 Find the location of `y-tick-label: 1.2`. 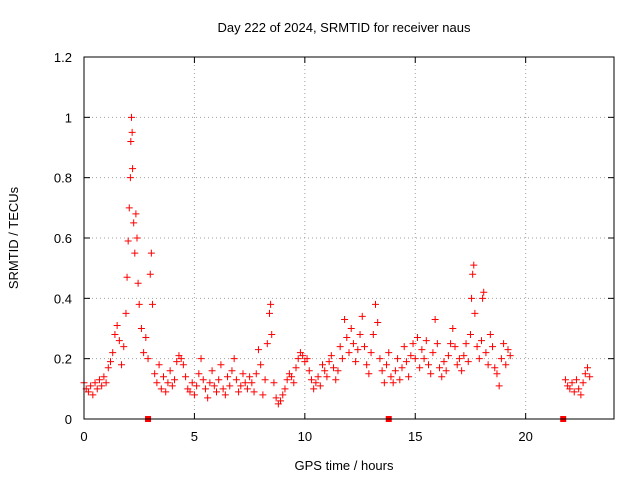

y-tick-label: 1.2 is located at coordinates (63, 57).